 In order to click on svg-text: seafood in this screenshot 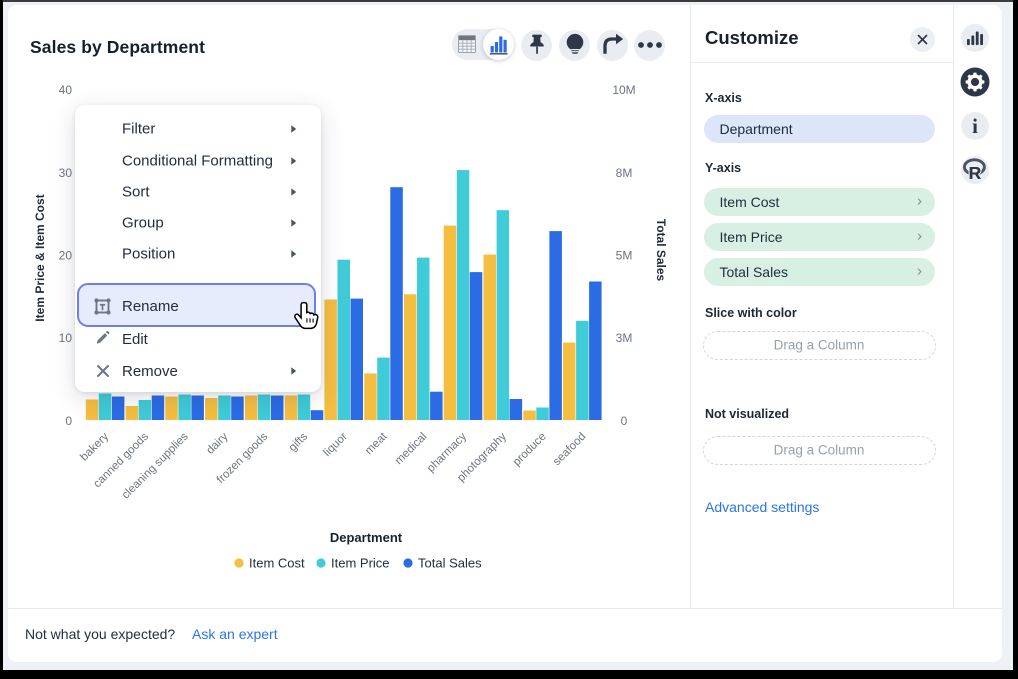, I will do `click(569, 449)`.